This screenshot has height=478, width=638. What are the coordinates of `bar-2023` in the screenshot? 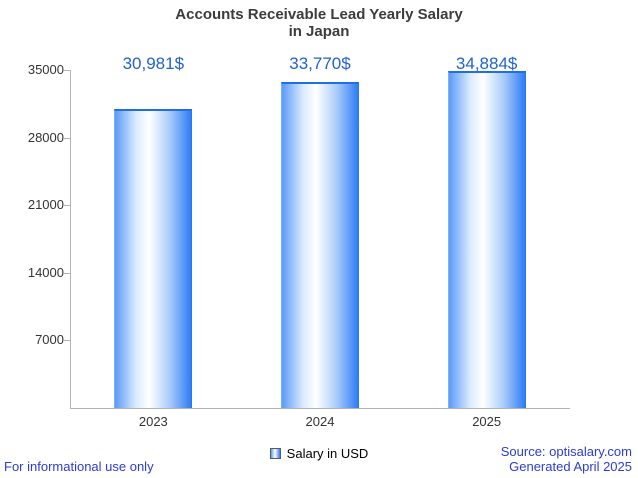 It's located at (153, 258).